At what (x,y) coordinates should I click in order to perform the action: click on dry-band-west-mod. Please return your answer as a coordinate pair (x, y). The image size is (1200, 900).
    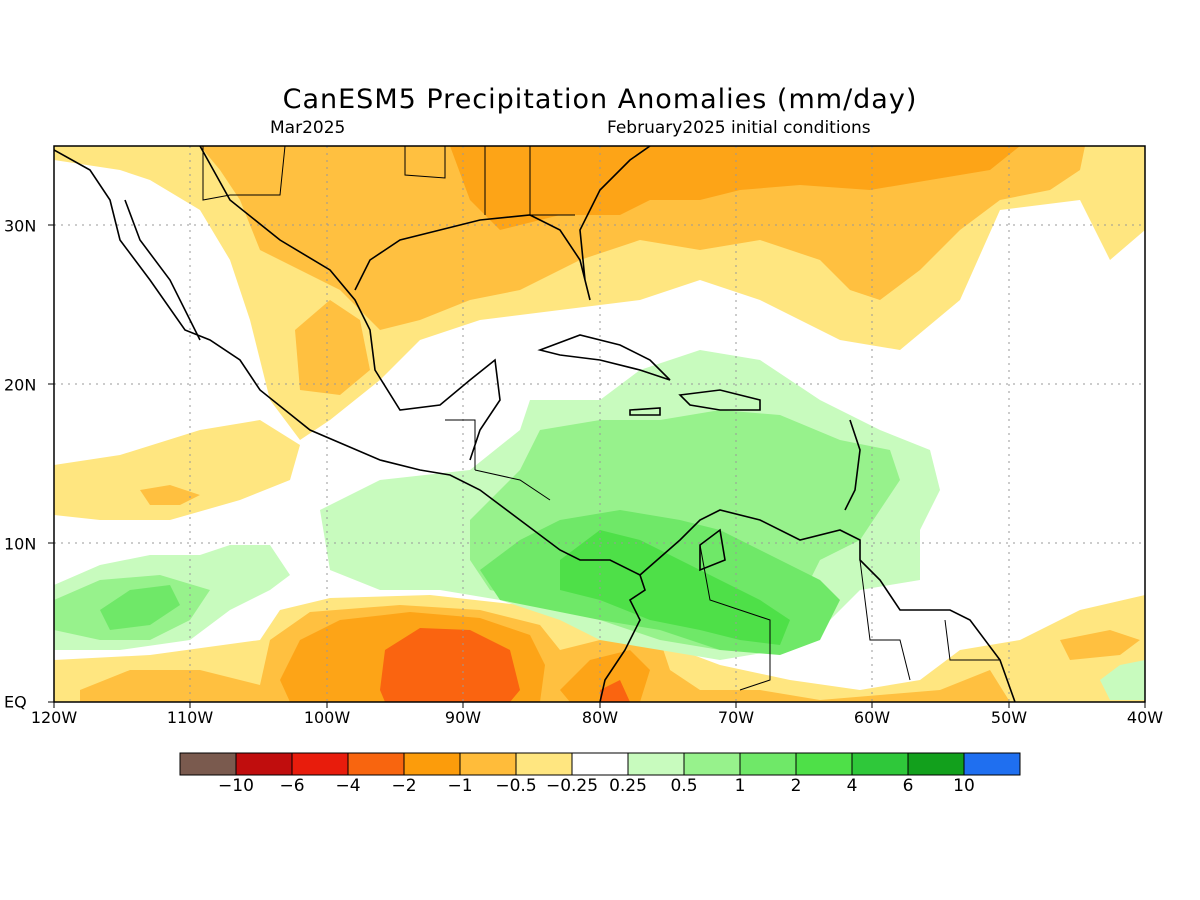
    Looking at the image, I should click on (170, 495).